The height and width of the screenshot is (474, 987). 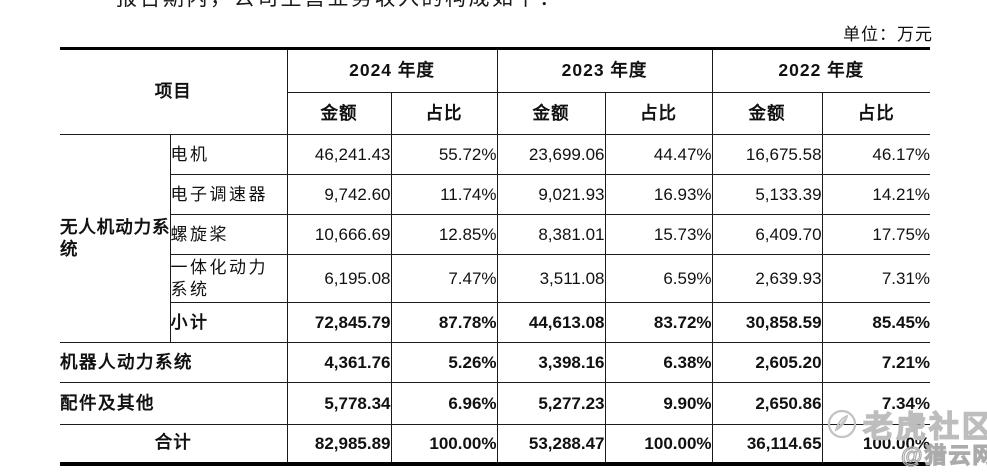 I want to click on amount-cell: 2,650.86, so click(x=767, y=403).